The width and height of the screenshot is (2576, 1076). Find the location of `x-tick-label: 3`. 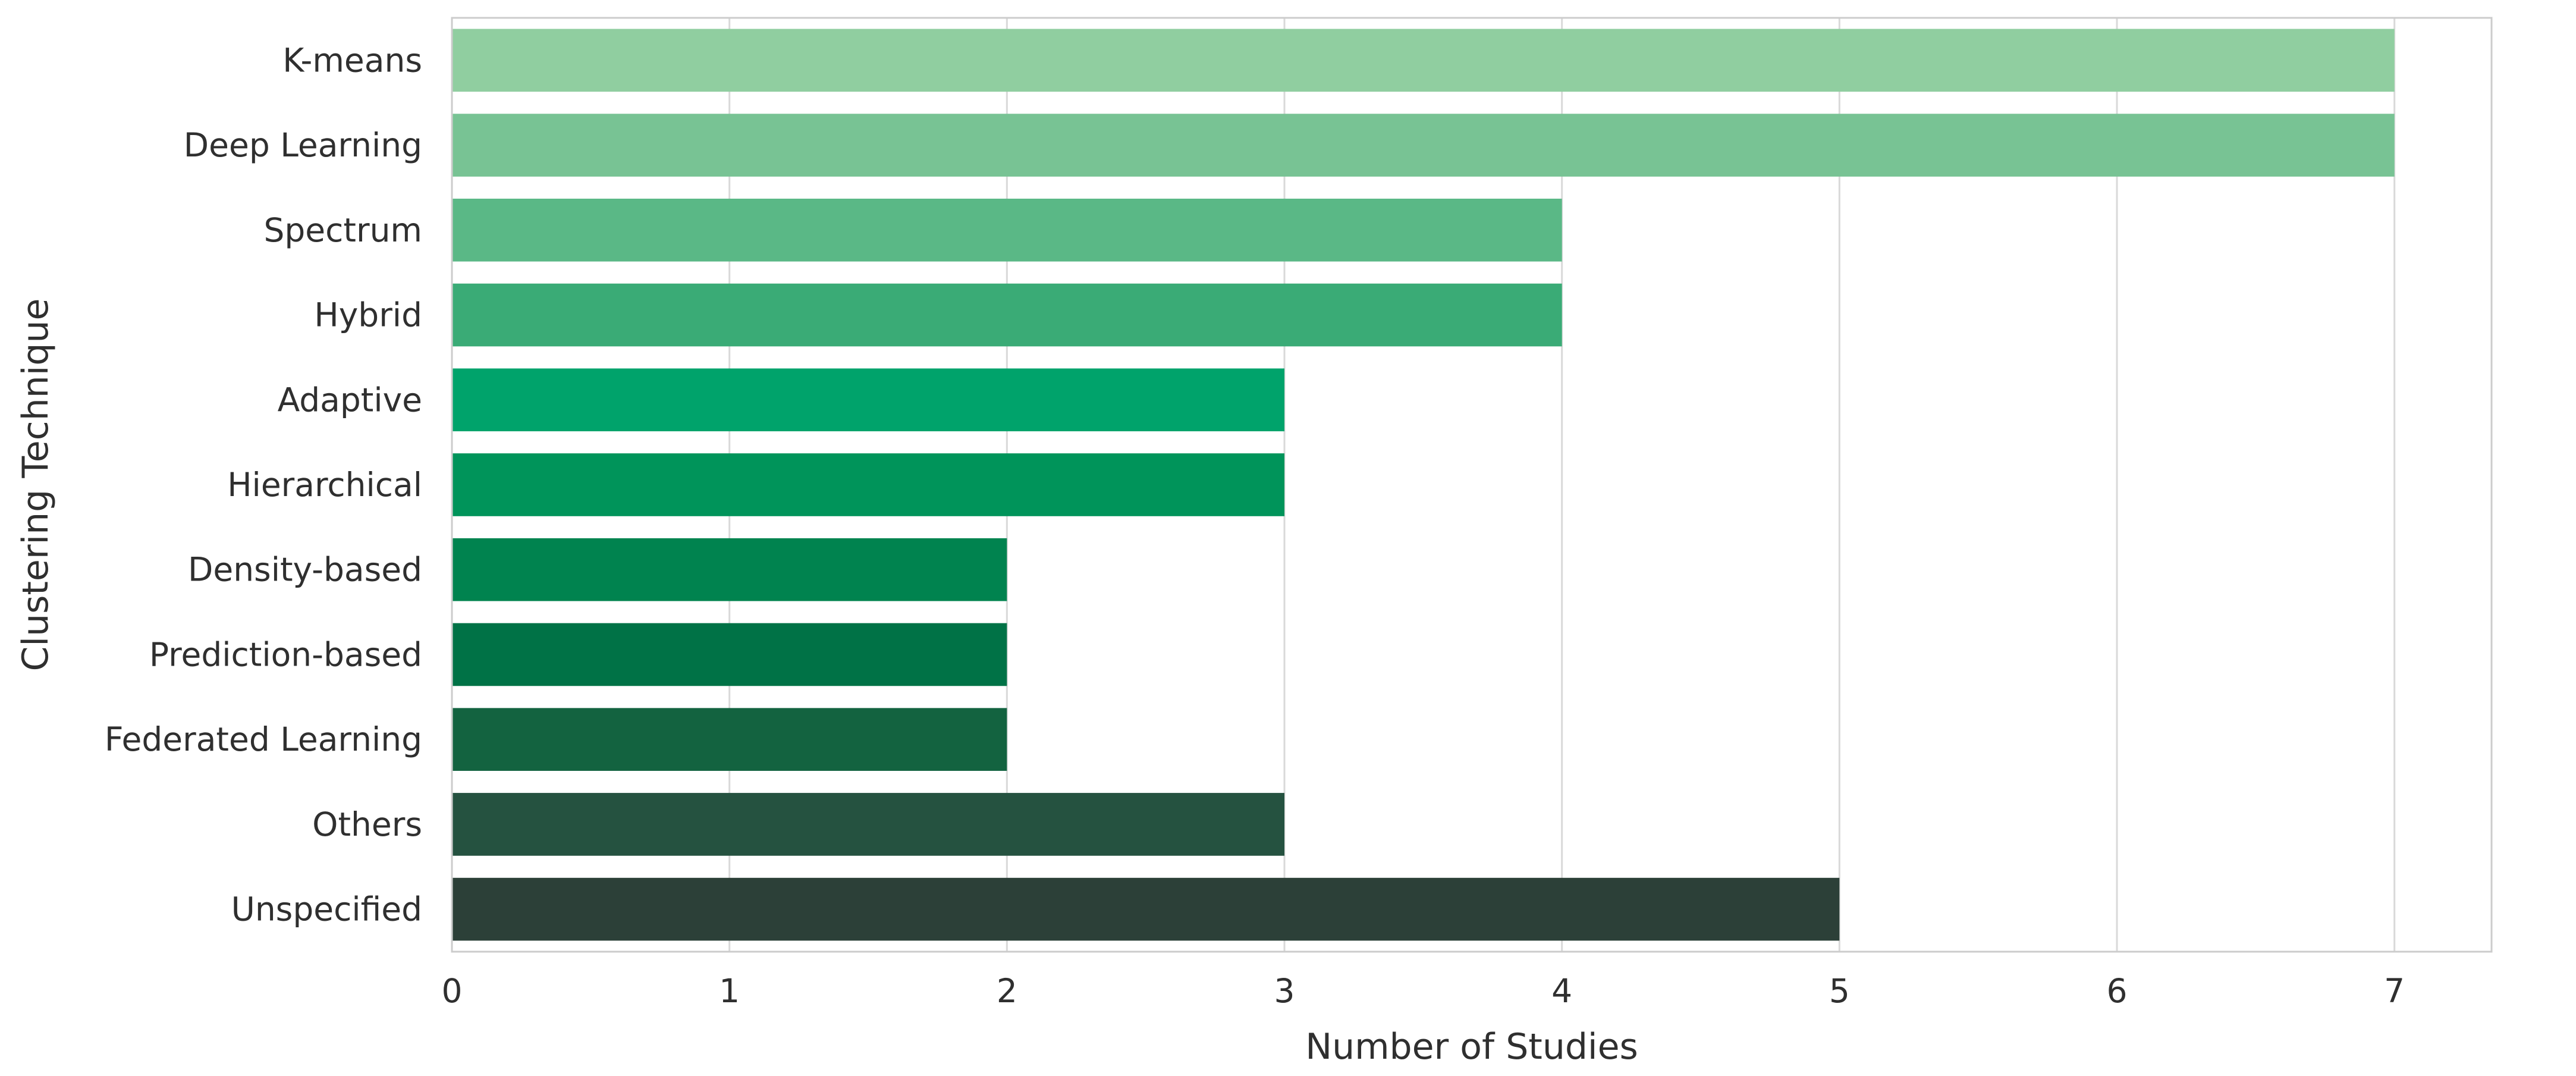

x-tick-label: 3 is located at coordinates (1284, 991).